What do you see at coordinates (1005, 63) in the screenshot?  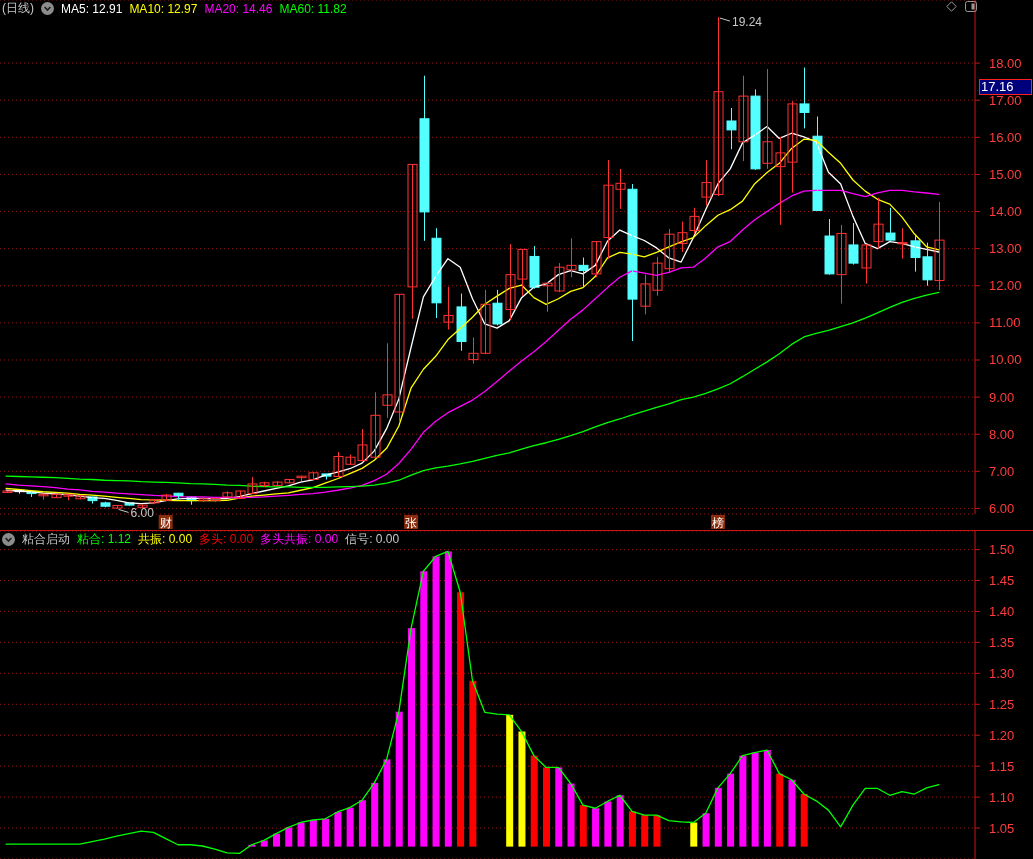 I see `y-tick-label: 18.00` at bounding box center [1005, 63].